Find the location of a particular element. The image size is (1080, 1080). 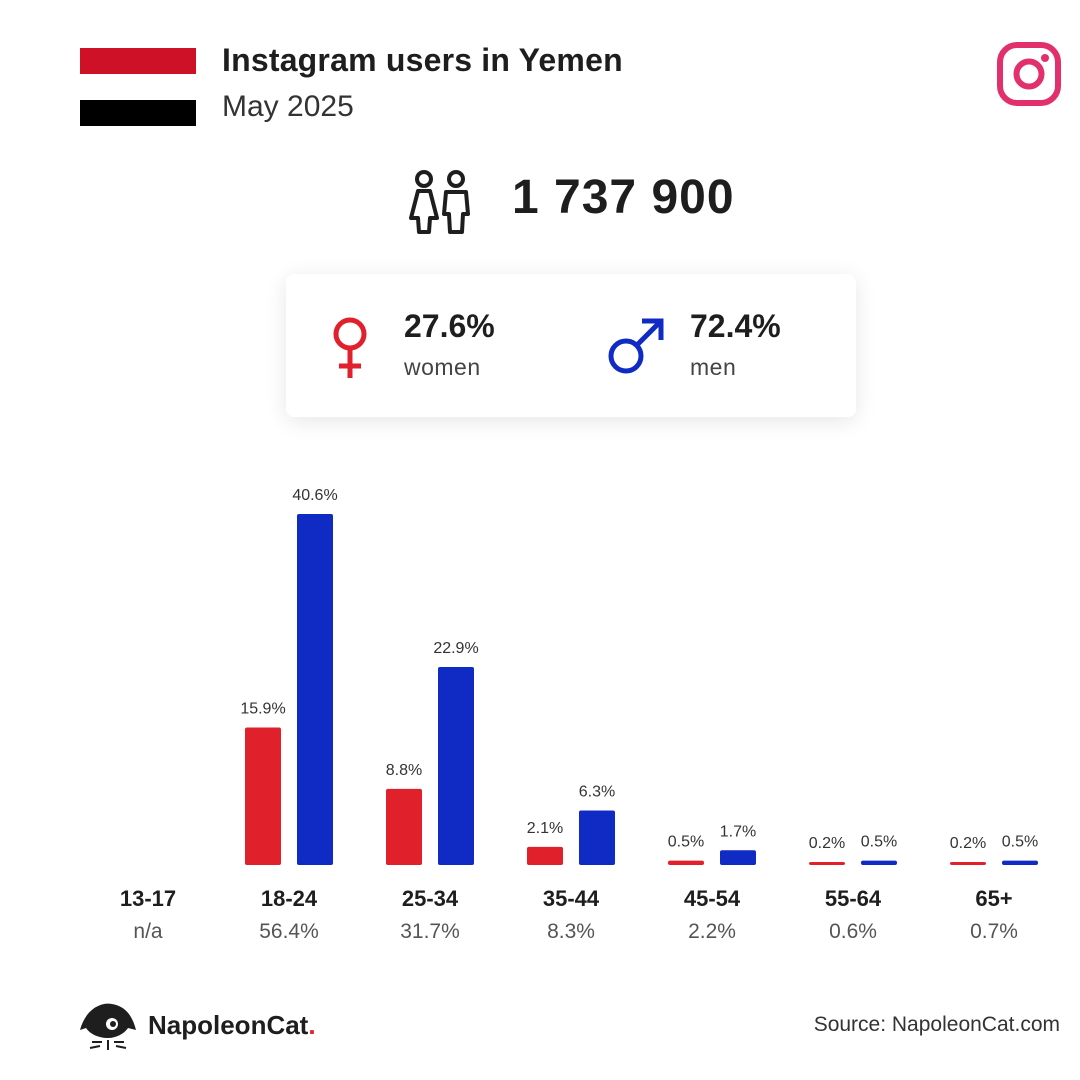

napoleoncat-logo-icon is located at coordinates (108, 1026).